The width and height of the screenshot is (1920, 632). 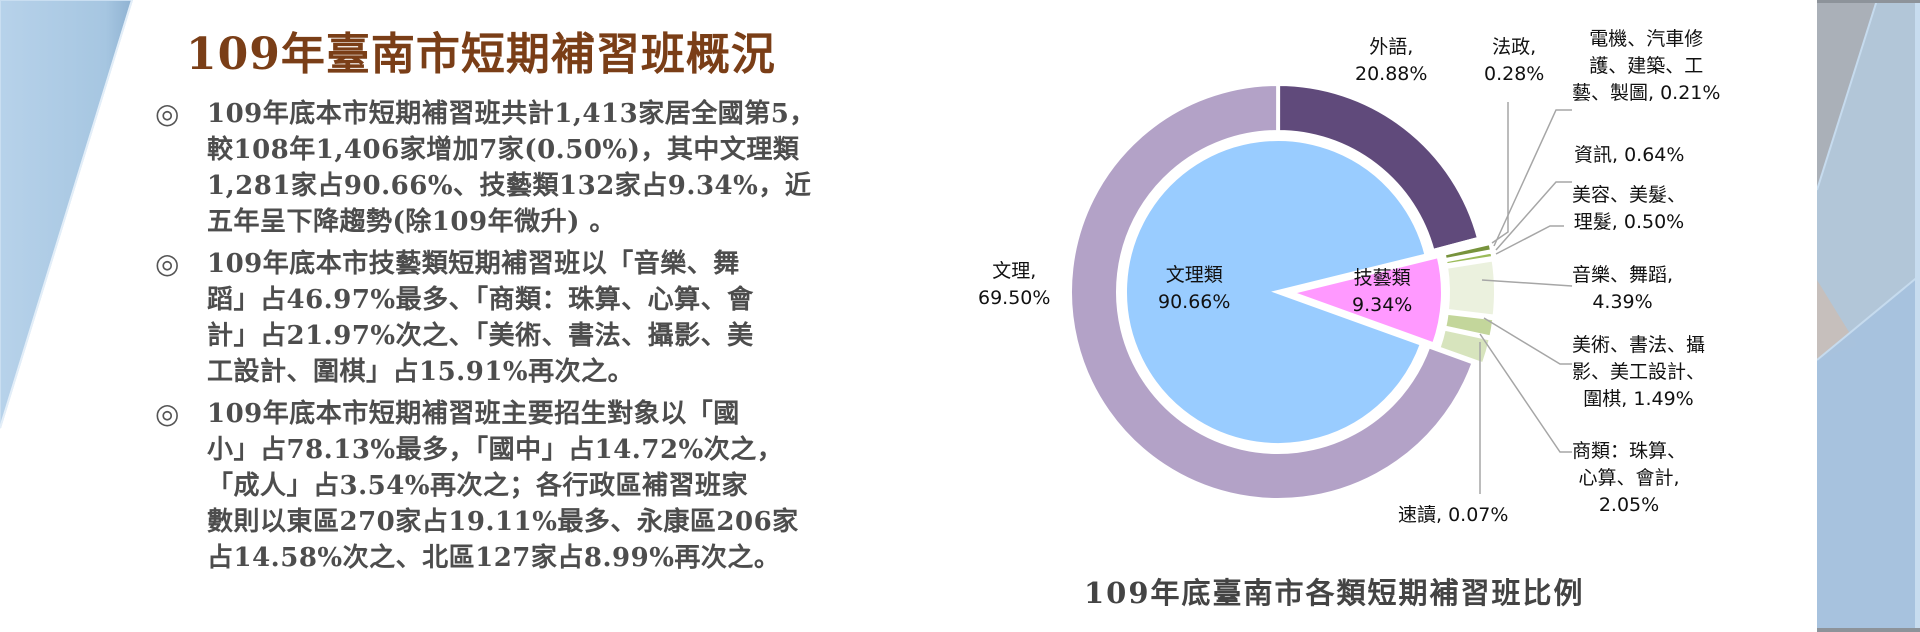 What do you see at coordinates (509, 186) in the screenshot?
I see `bullet-line: 1,281家占90.66%、技藝類132家占9.34%，近` at bounding box center [509, 186].